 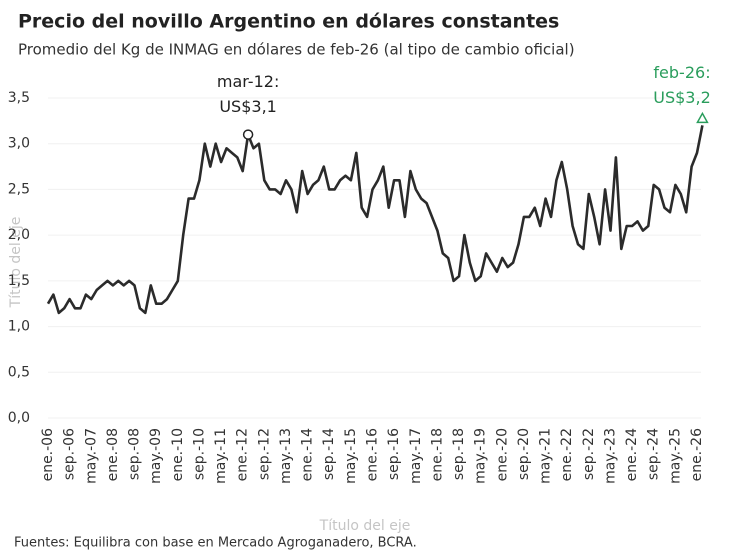 What do you see at coordinates (248, 81) in the screenshot?
I see `annotation-date: mar-12:` at bounding box center [248, 81].